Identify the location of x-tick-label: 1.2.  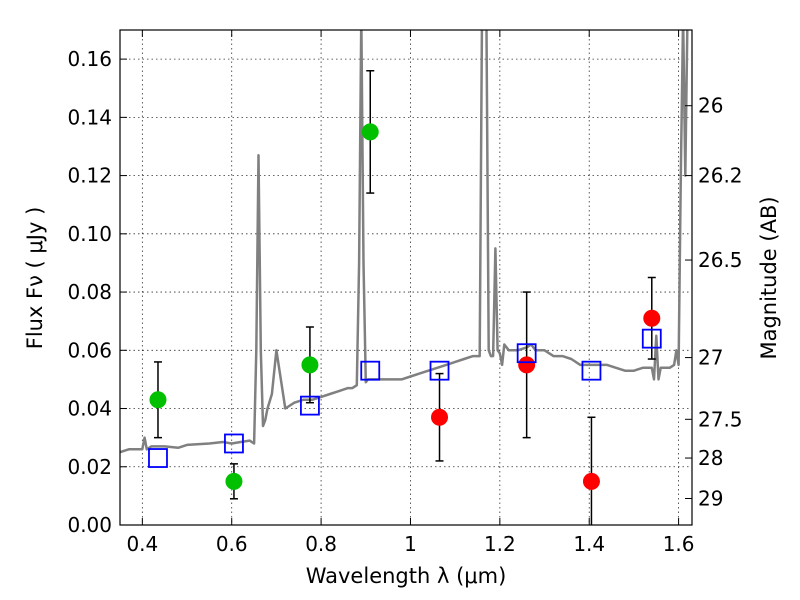
(500, 544).